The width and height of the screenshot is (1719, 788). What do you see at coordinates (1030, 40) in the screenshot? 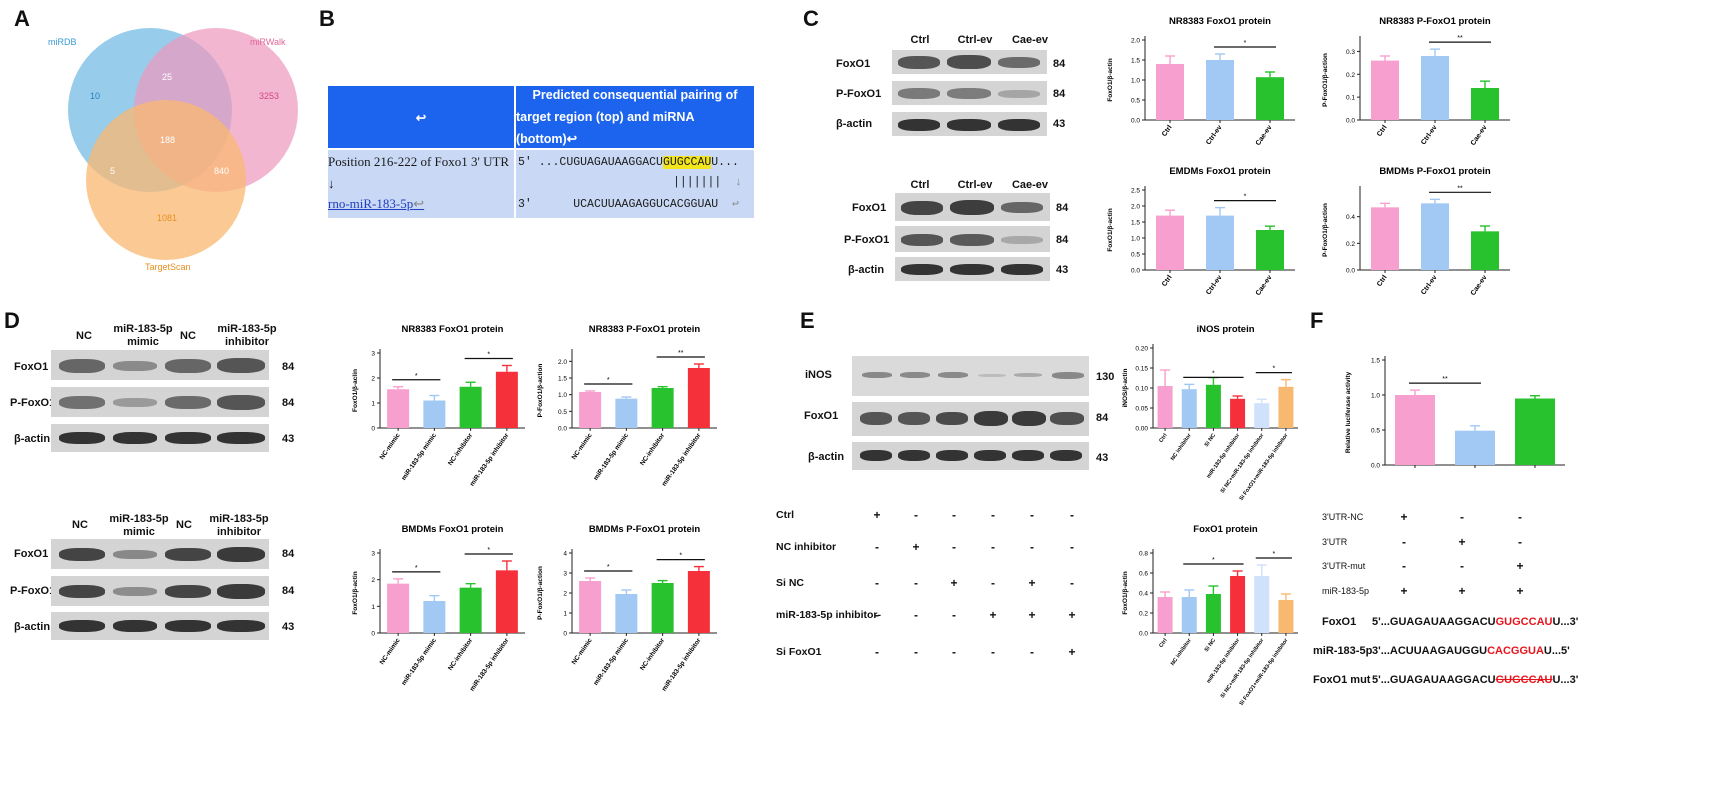
I see `lane-label: Cae-ev` at bounding box center [1030, 40].